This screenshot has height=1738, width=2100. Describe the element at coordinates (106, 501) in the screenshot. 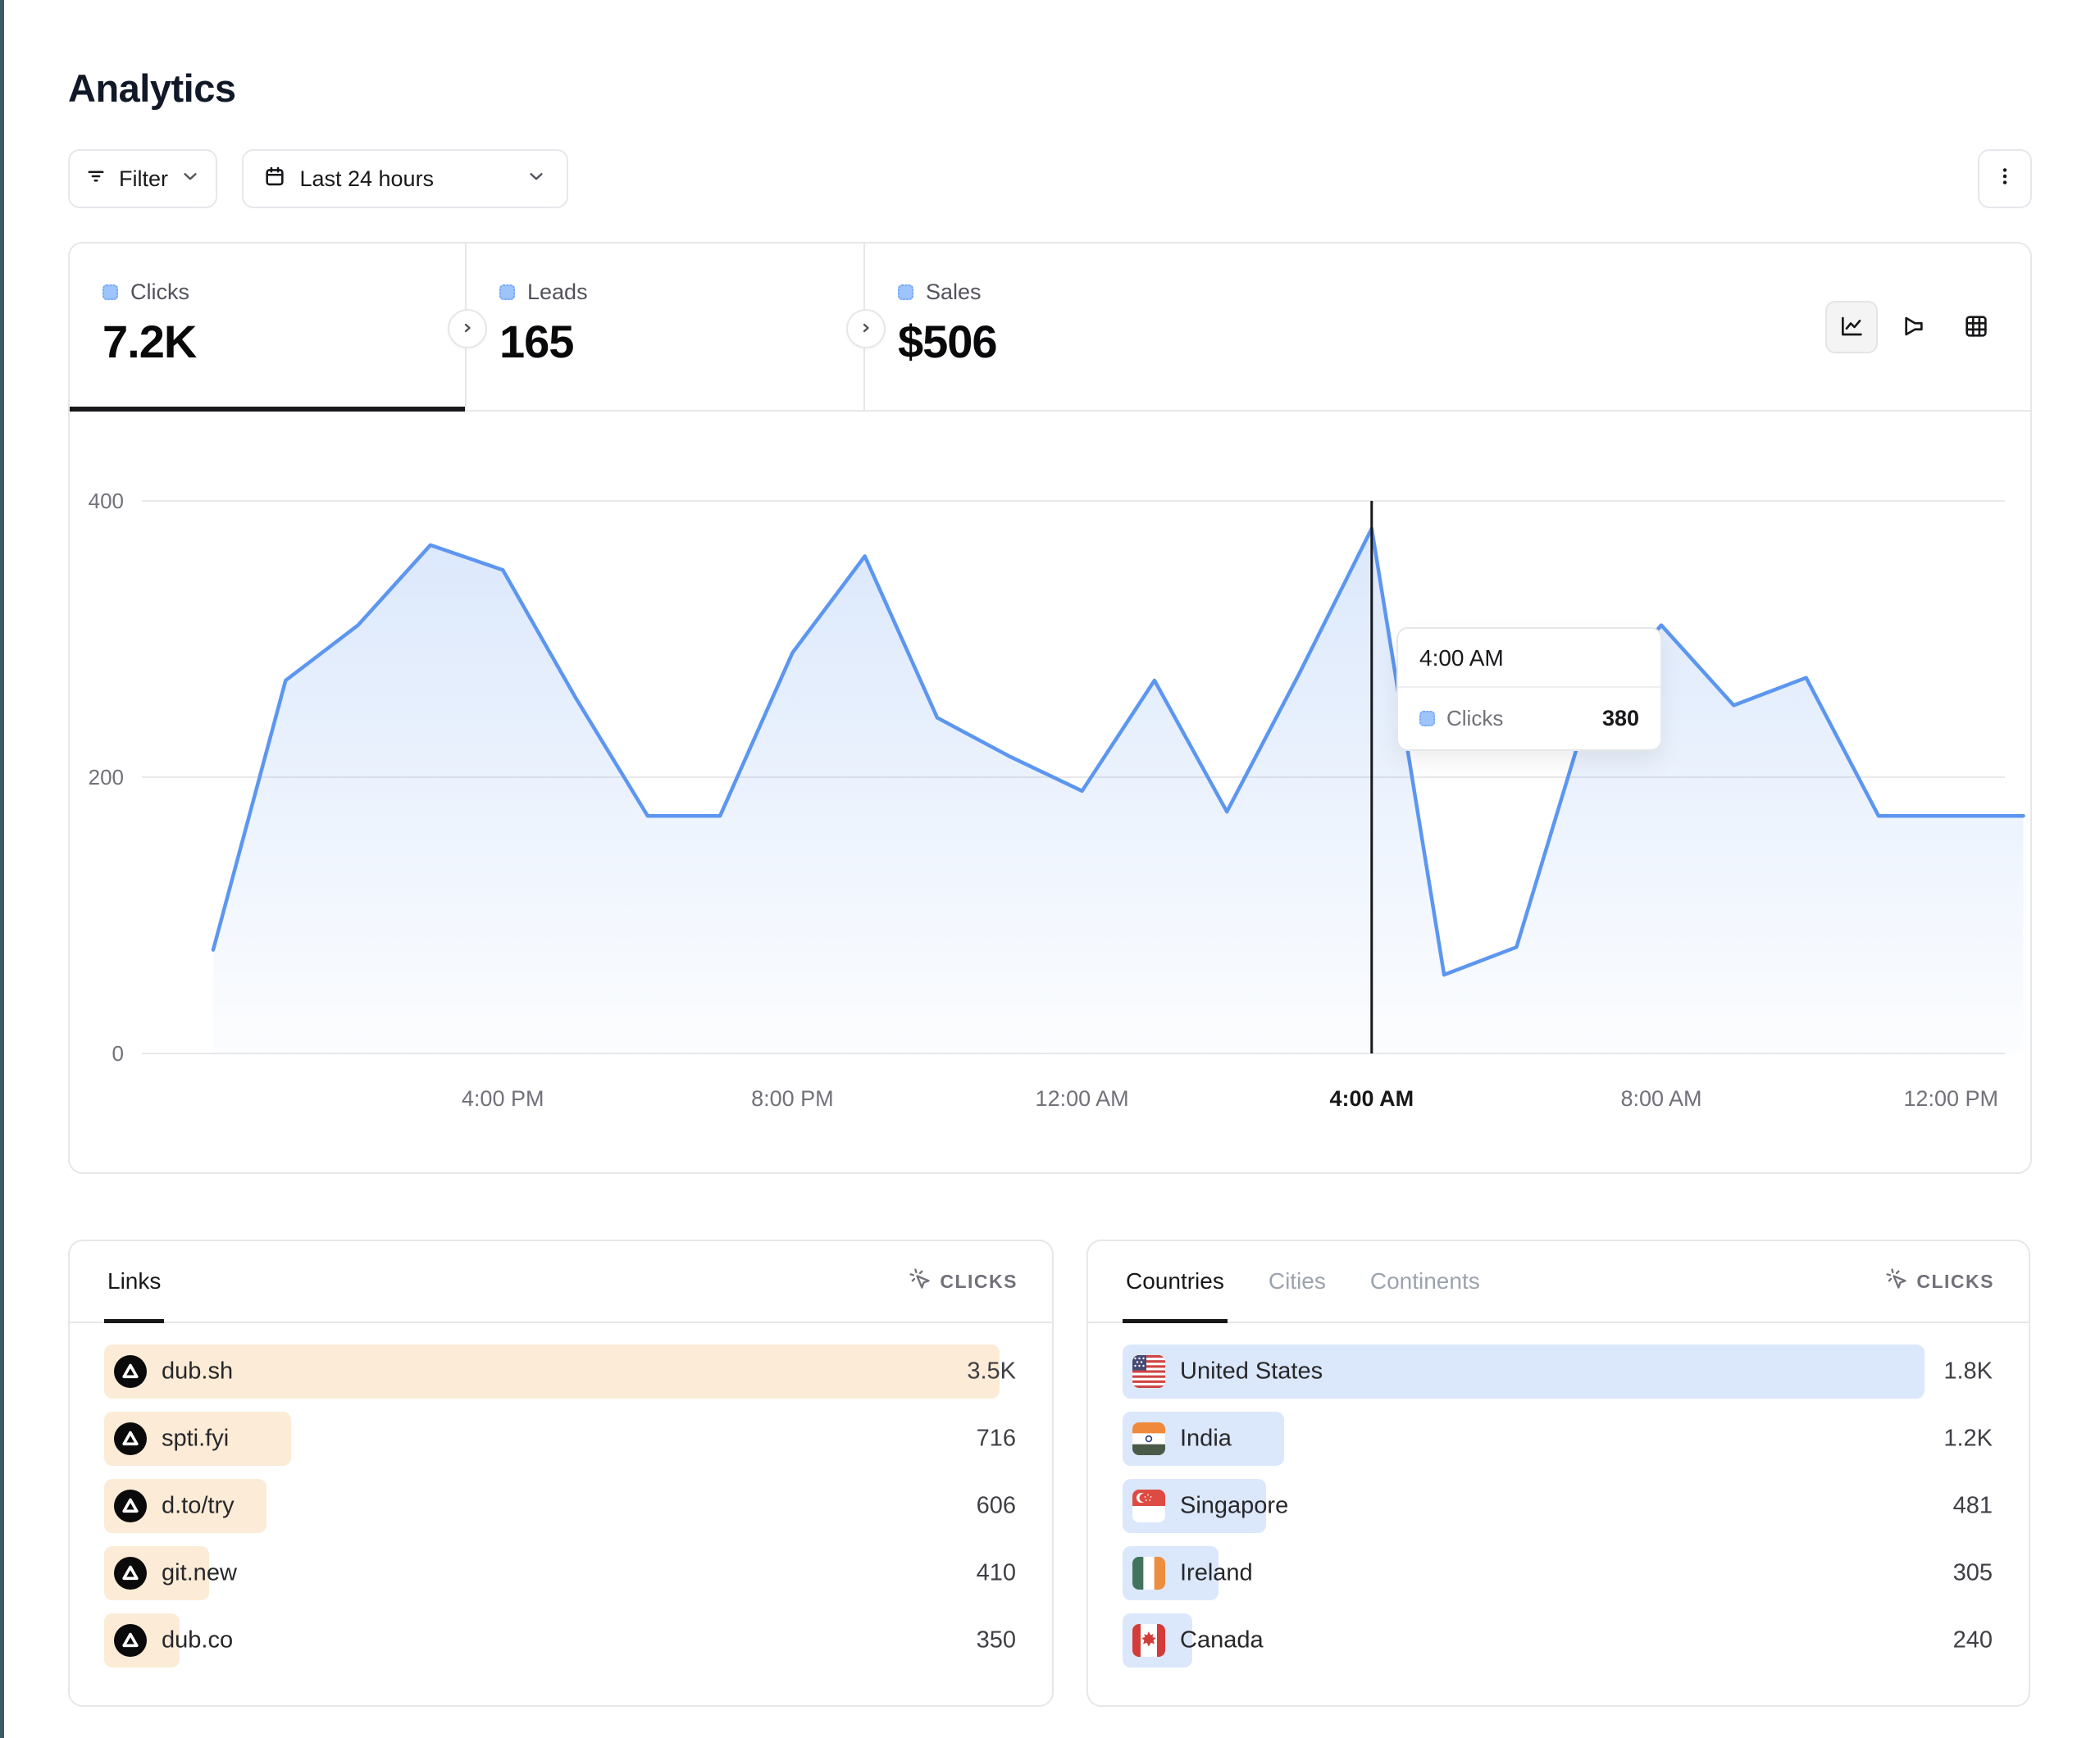

I see `svg-text: 400` at that location.